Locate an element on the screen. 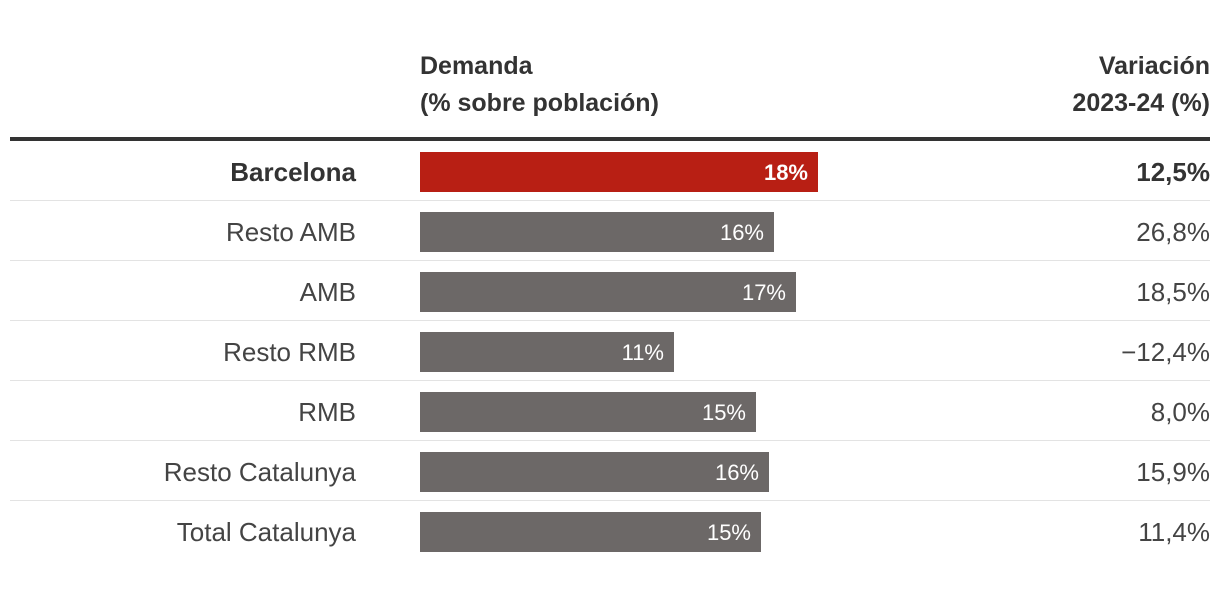 Image resolution: width=1220 pixels, height=610 pixels. variation-value: 15,9% is located at coordinates (1173, 472).